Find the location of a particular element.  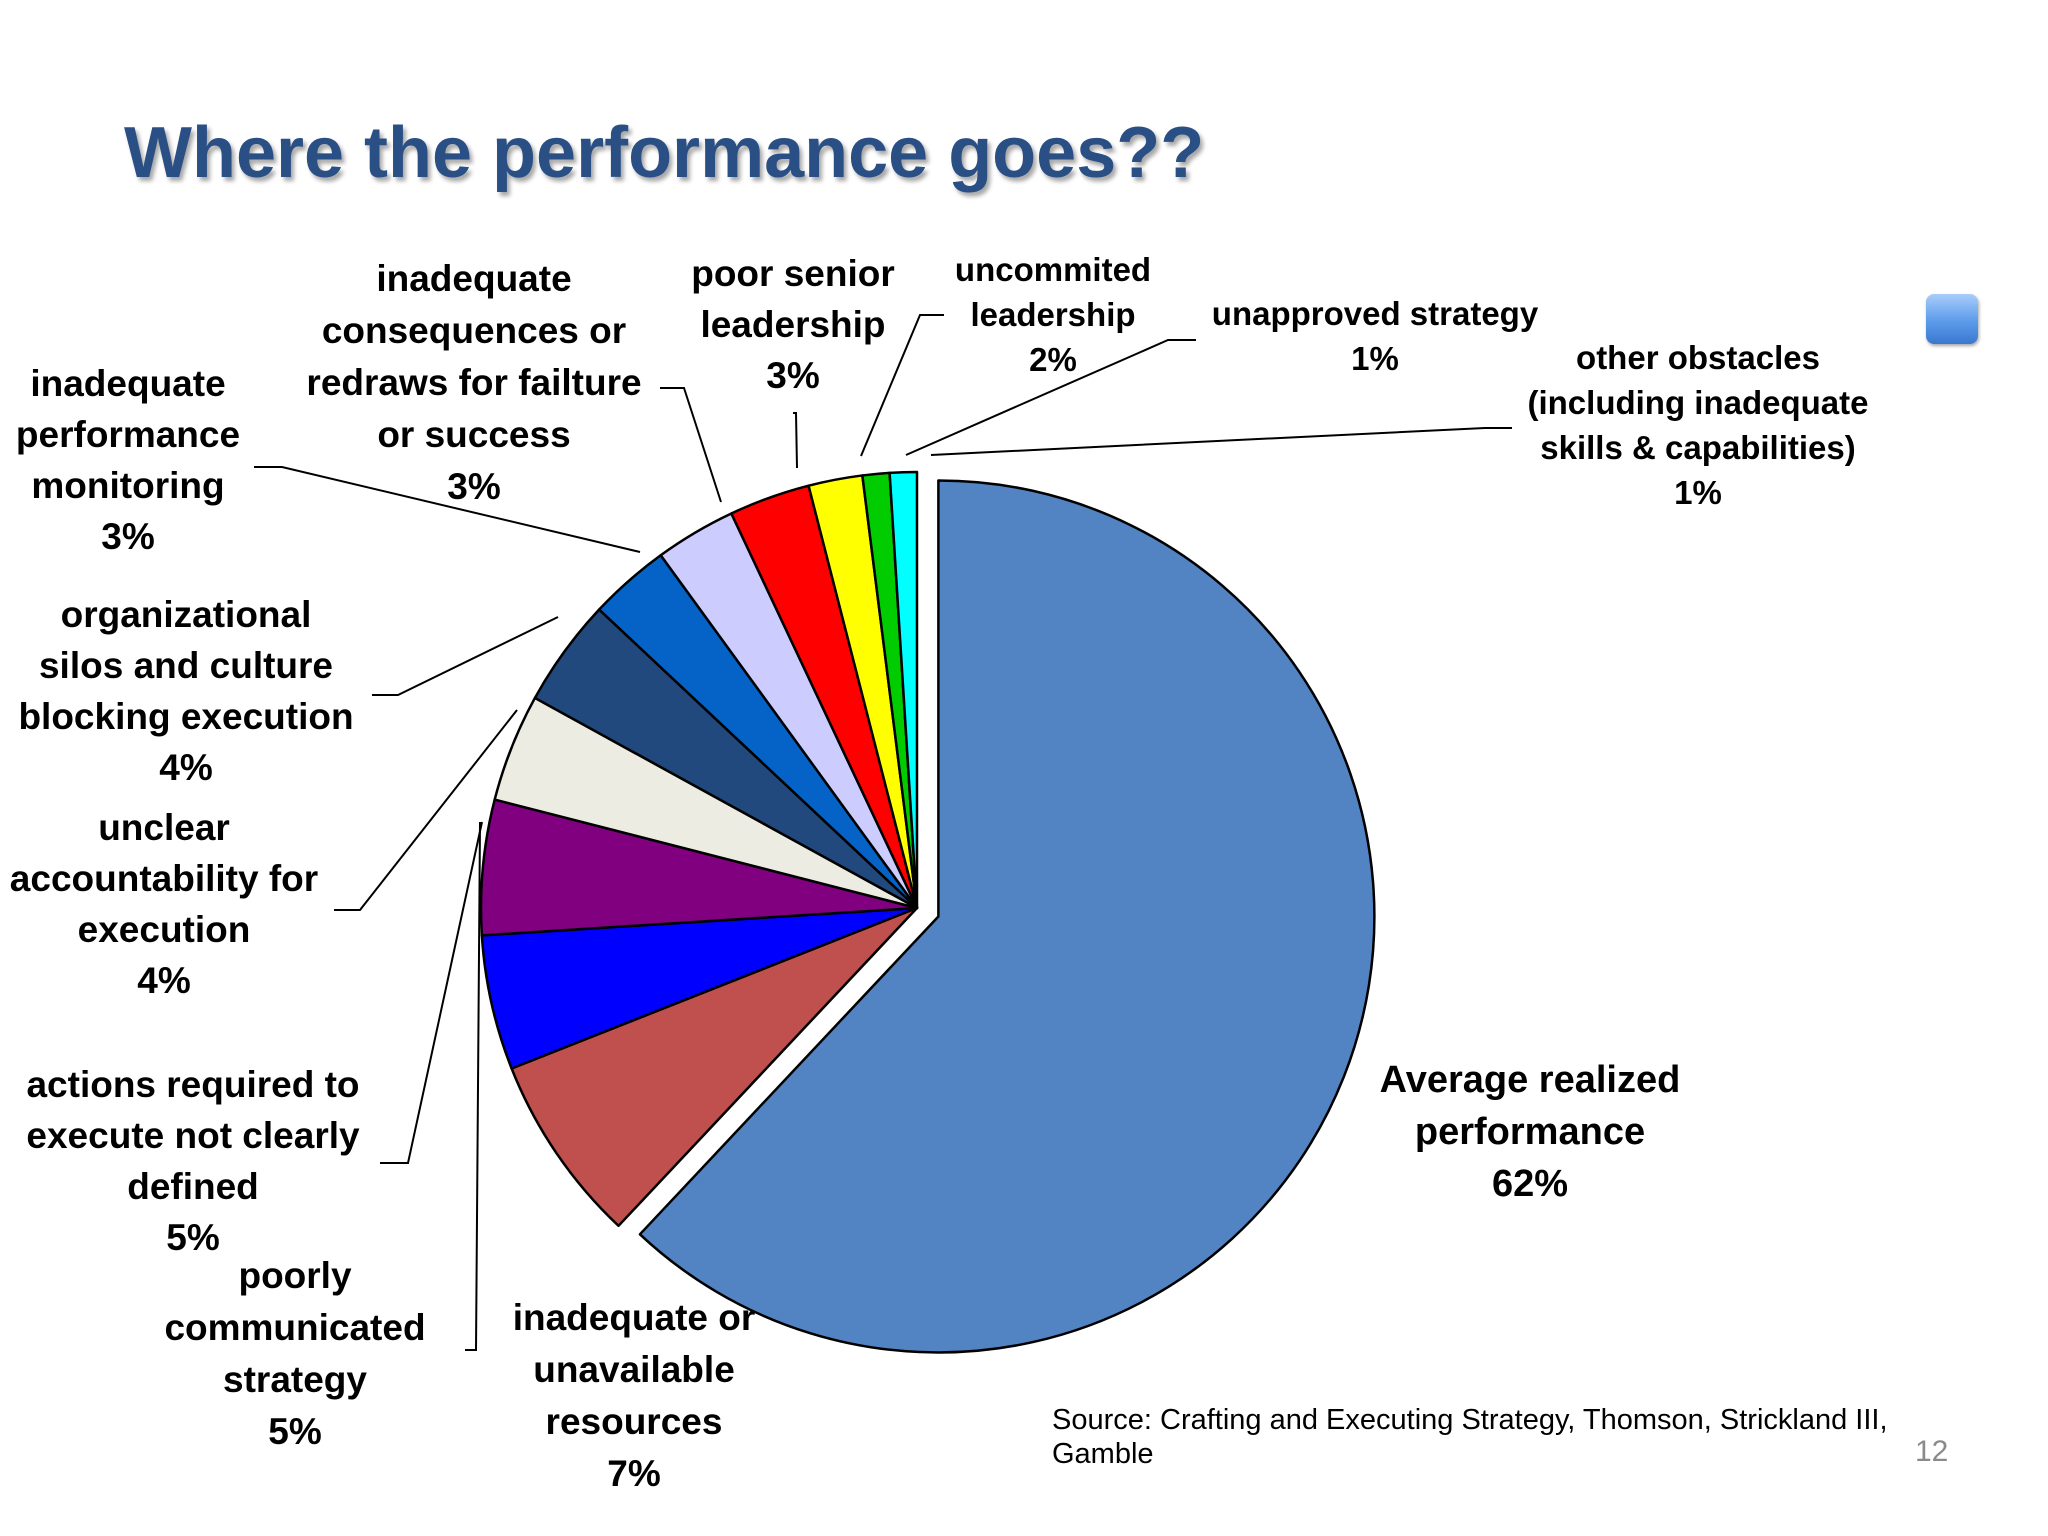

slice-label-line: strategy is located at coordinates (295, 1379).